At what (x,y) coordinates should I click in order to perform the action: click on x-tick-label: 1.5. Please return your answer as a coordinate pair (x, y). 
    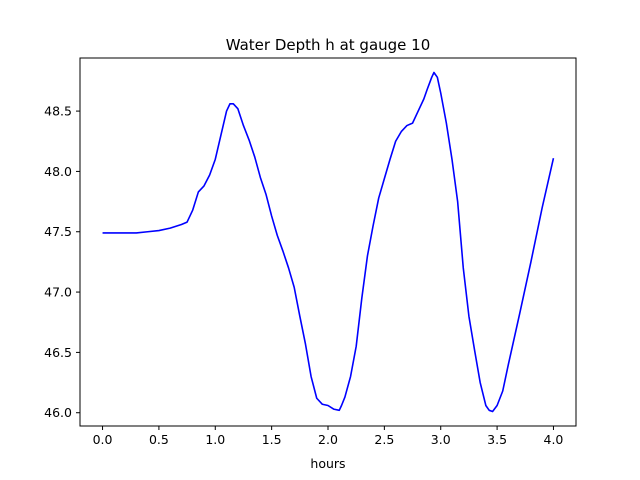
    Looking at the image, I should click on (272, 439).